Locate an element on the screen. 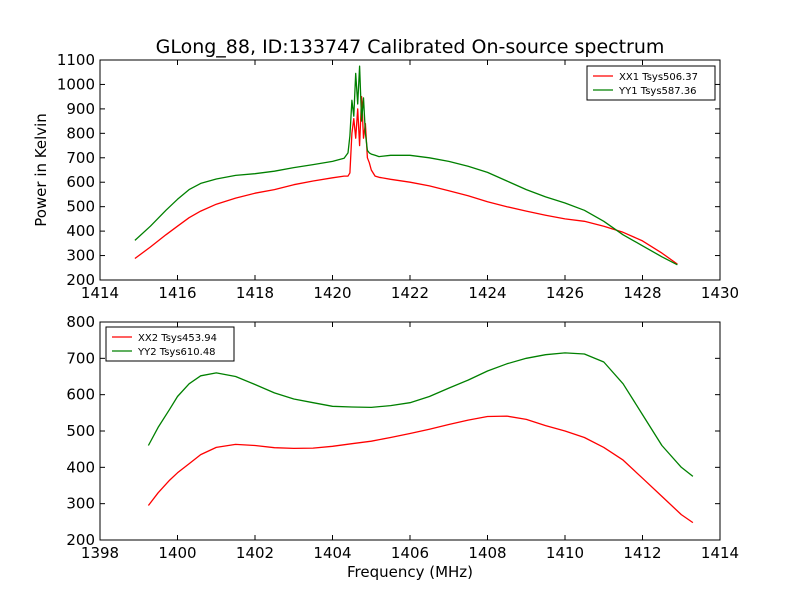  y-tick-label: 900 is located at coordinates (80, 109).